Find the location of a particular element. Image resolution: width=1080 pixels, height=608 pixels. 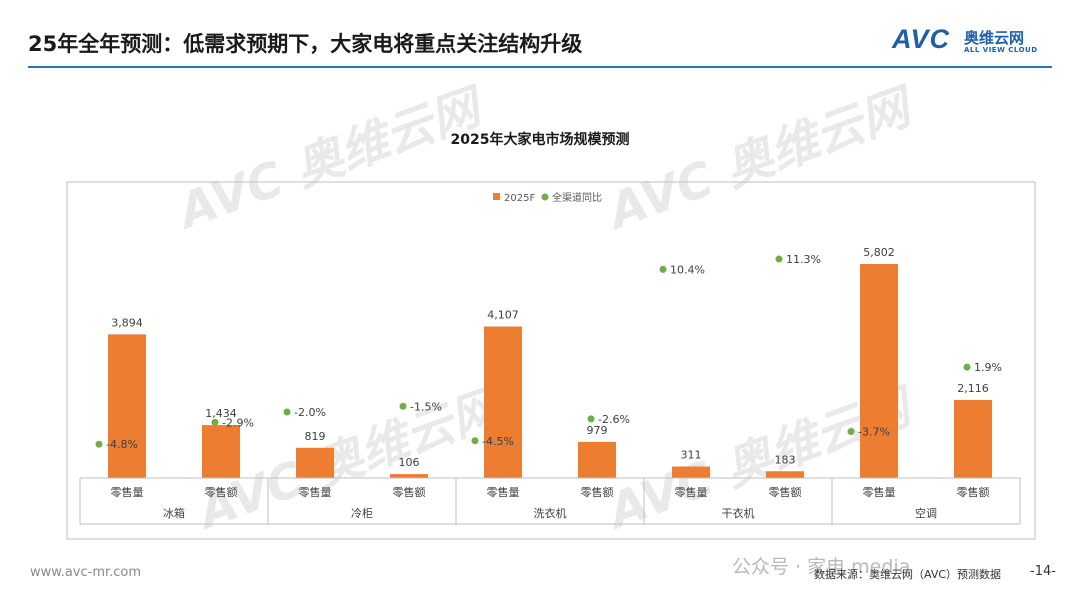

tick-label-7: 零售额 is located at coordinates (785, 492).